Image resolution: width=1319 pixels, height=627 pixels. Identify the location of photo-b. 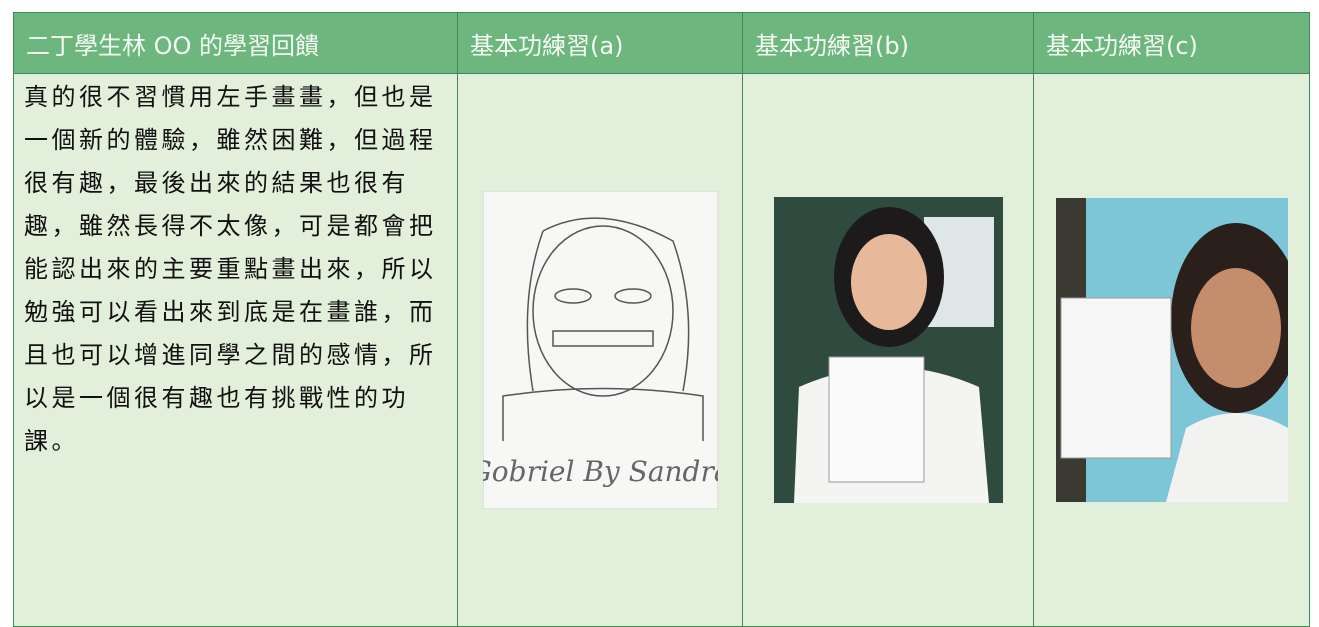
(888, 350).